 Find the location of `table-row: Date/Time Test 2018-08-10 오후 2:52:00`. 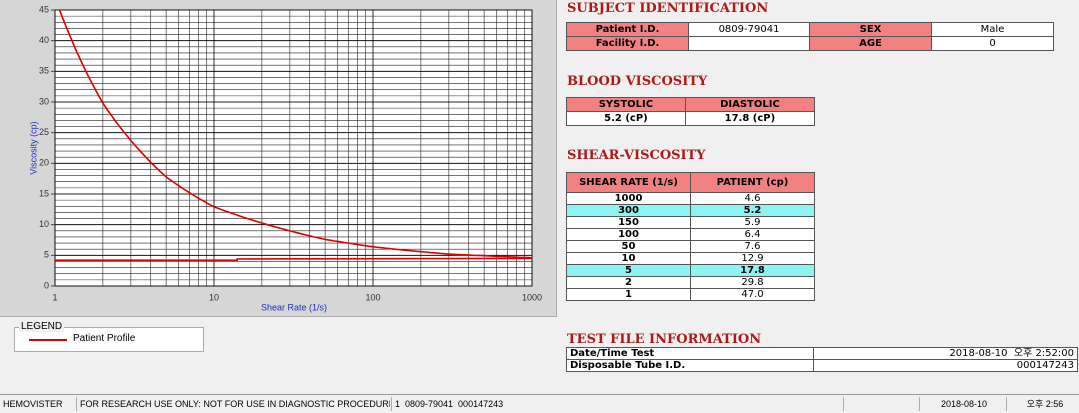

table-row: Date/Time Test 2018-08-10 오후 2:52:00 is located at coordinates (822, 353).